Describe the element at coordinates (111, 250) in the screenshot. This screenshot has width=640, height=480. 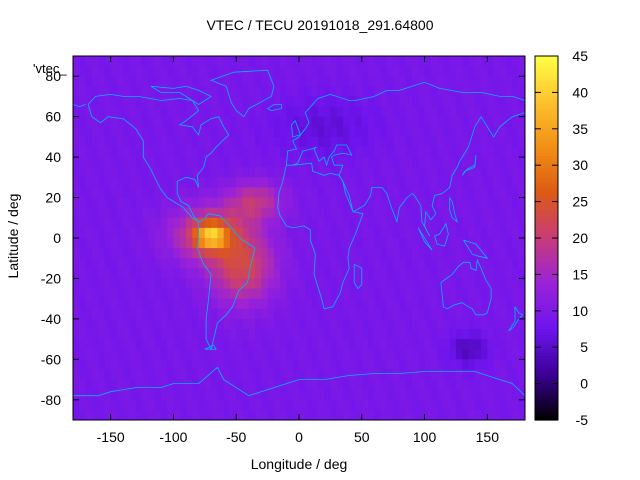
I see `x-tick: -150` at that location.